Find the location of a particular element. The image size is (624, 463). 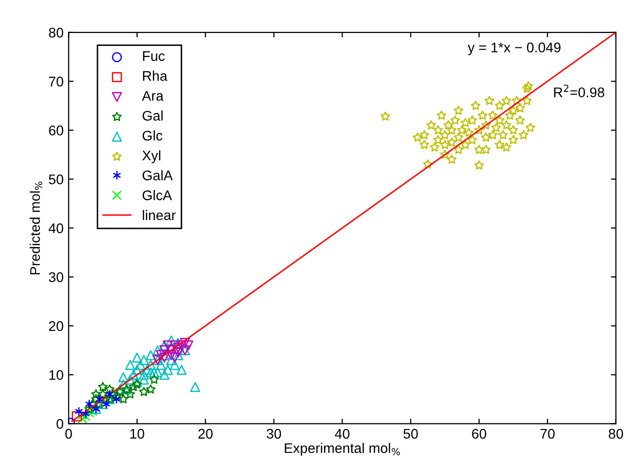

y-tick-label: 70 is located at coordinates (56, 81).